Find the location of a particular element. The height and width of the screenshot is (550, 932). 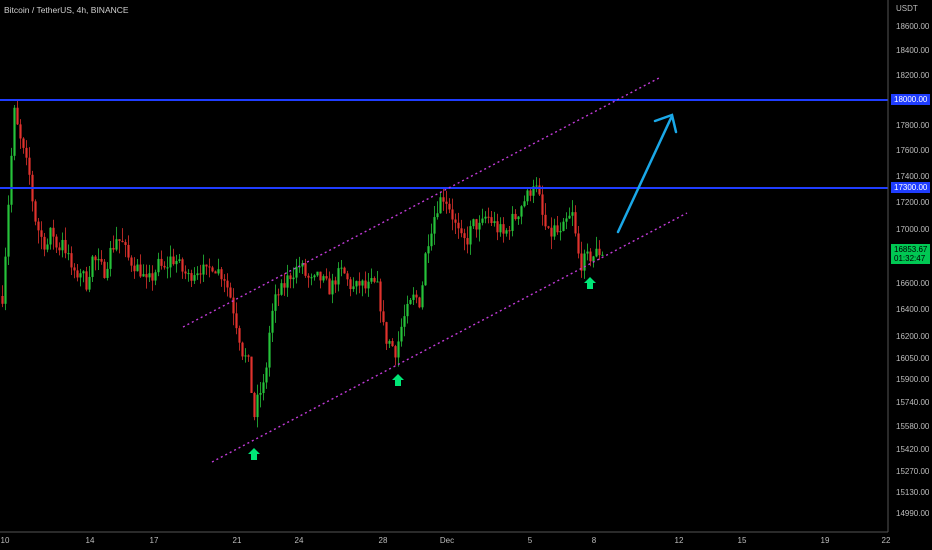

y-tick-label: 15580.00 is located at coordinates (913, 426).